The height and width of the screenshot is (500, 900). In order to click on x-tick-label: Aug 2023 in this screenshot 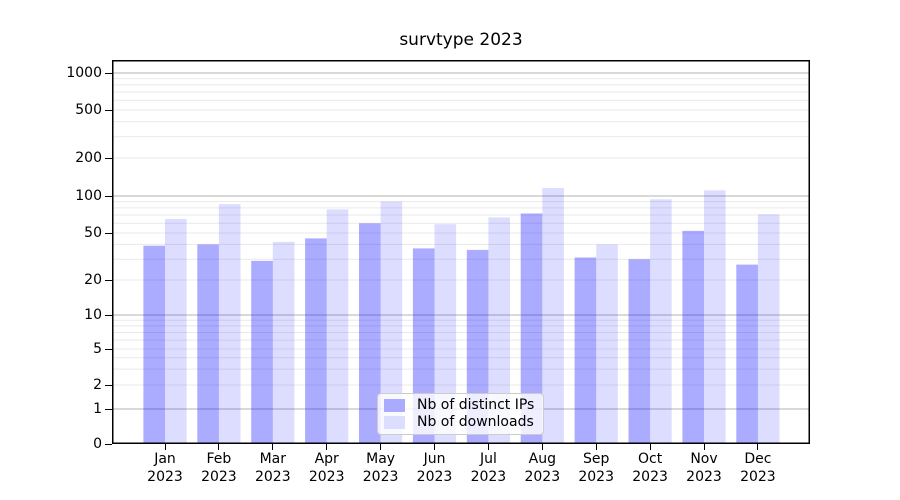, I will do `click(542, 468)`.